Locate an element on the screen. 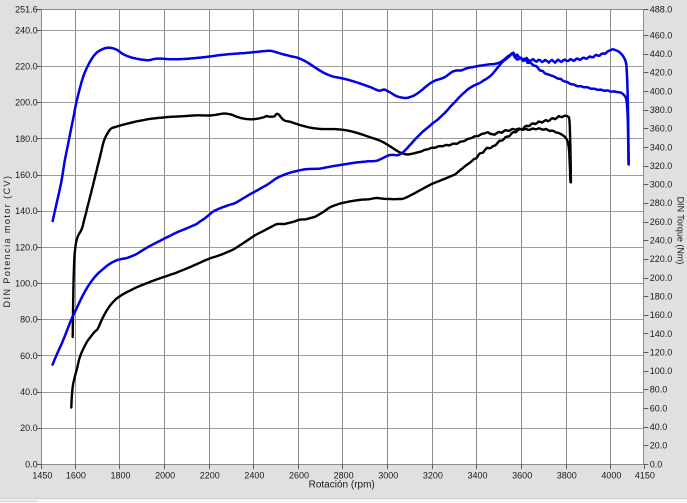  svg-text: 440.0 is located at coordinates (661, 54).